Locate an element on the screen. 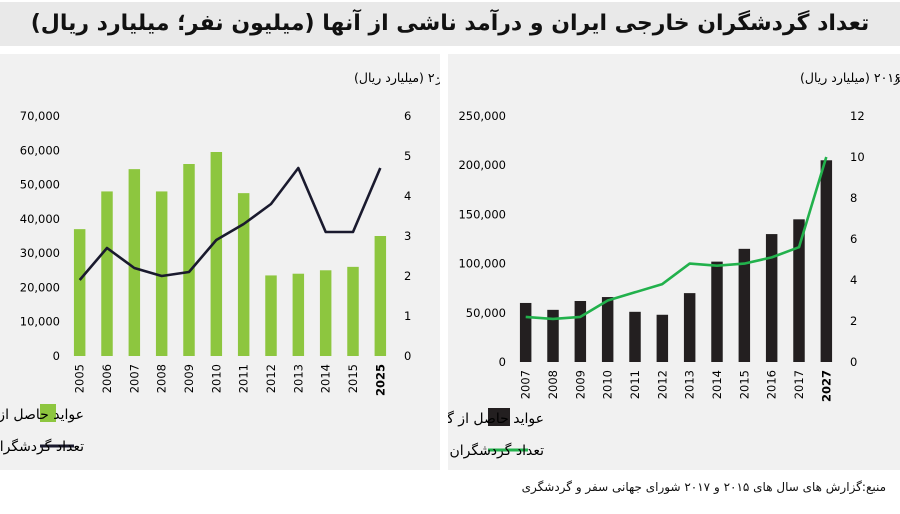 The height and width of the screenshot is (514, 900). left-tick-label: 20,000 is located at coordinates (40, 287).